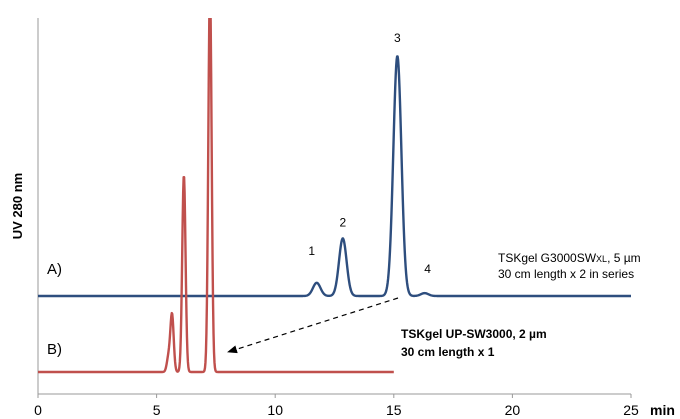  What do you see at coordinates (448, 352) in the screenshot?
I see `annotation-b-line2: 30 cm length x 1` at bounding box center [448, 352].